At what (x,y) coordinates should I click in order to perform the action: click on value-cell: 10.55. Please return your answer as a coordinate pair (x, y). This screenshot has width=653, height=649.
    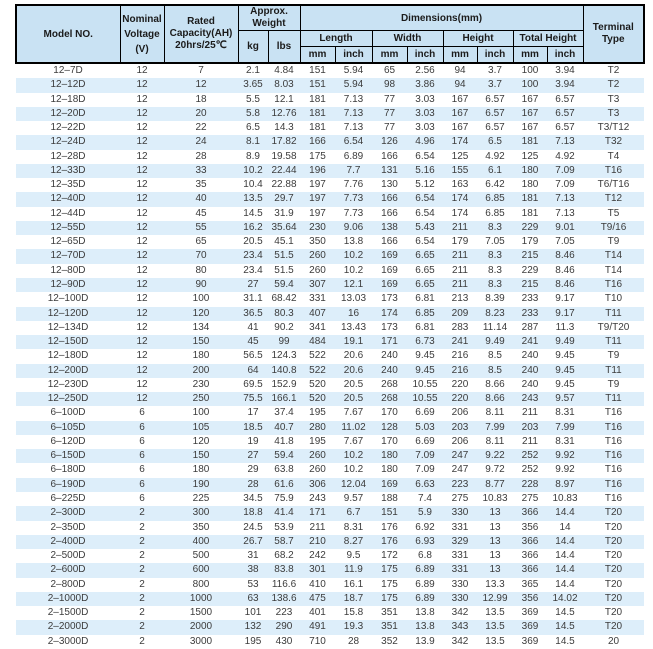
    Looking at the image, I should click on (425, 399).